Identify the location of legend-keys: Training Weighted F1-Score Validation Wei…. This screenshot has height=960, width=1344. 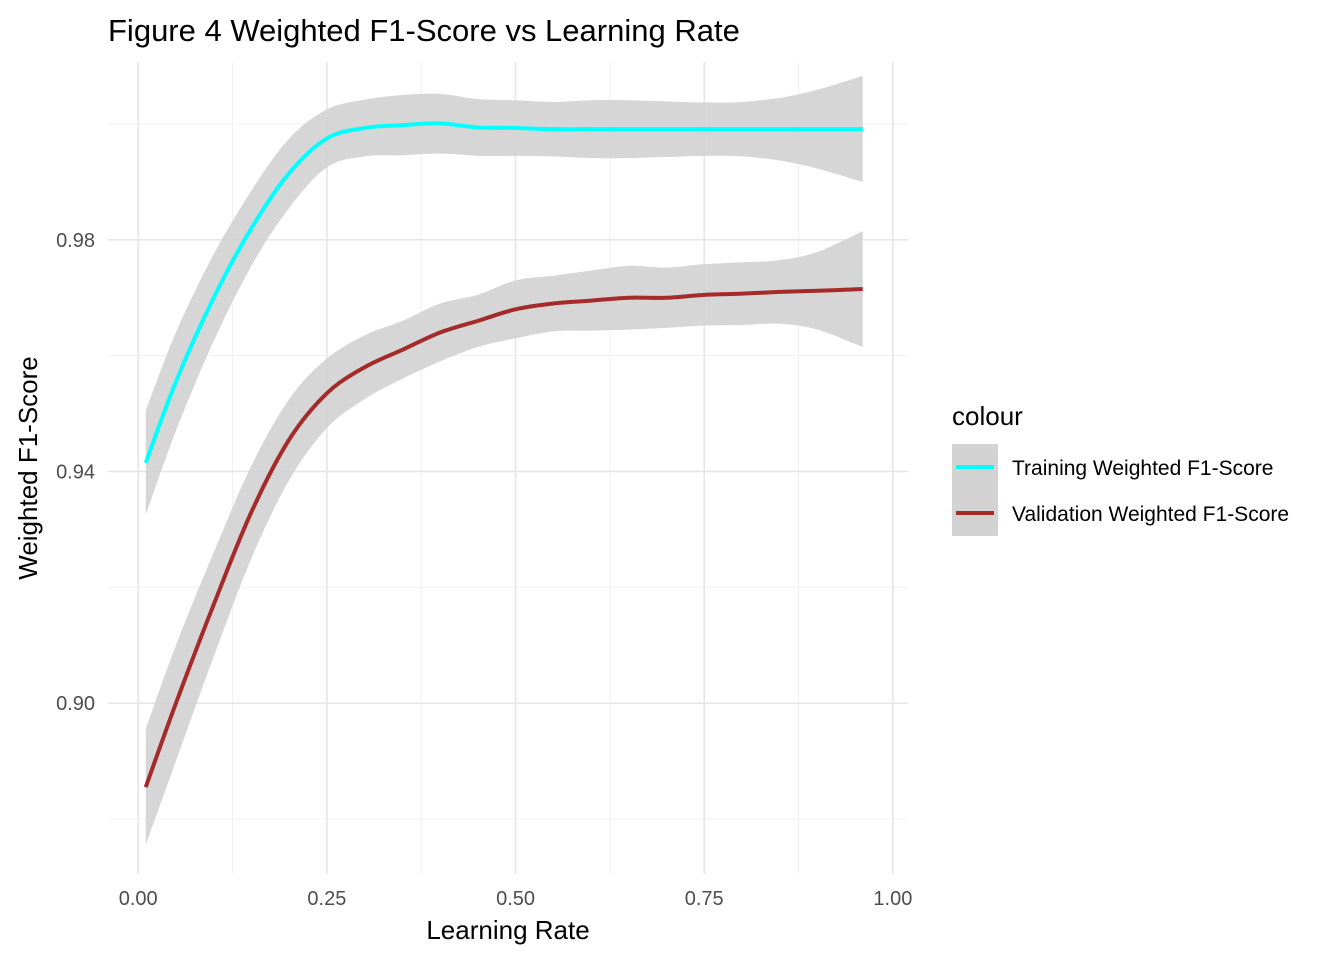
(1120, 490).